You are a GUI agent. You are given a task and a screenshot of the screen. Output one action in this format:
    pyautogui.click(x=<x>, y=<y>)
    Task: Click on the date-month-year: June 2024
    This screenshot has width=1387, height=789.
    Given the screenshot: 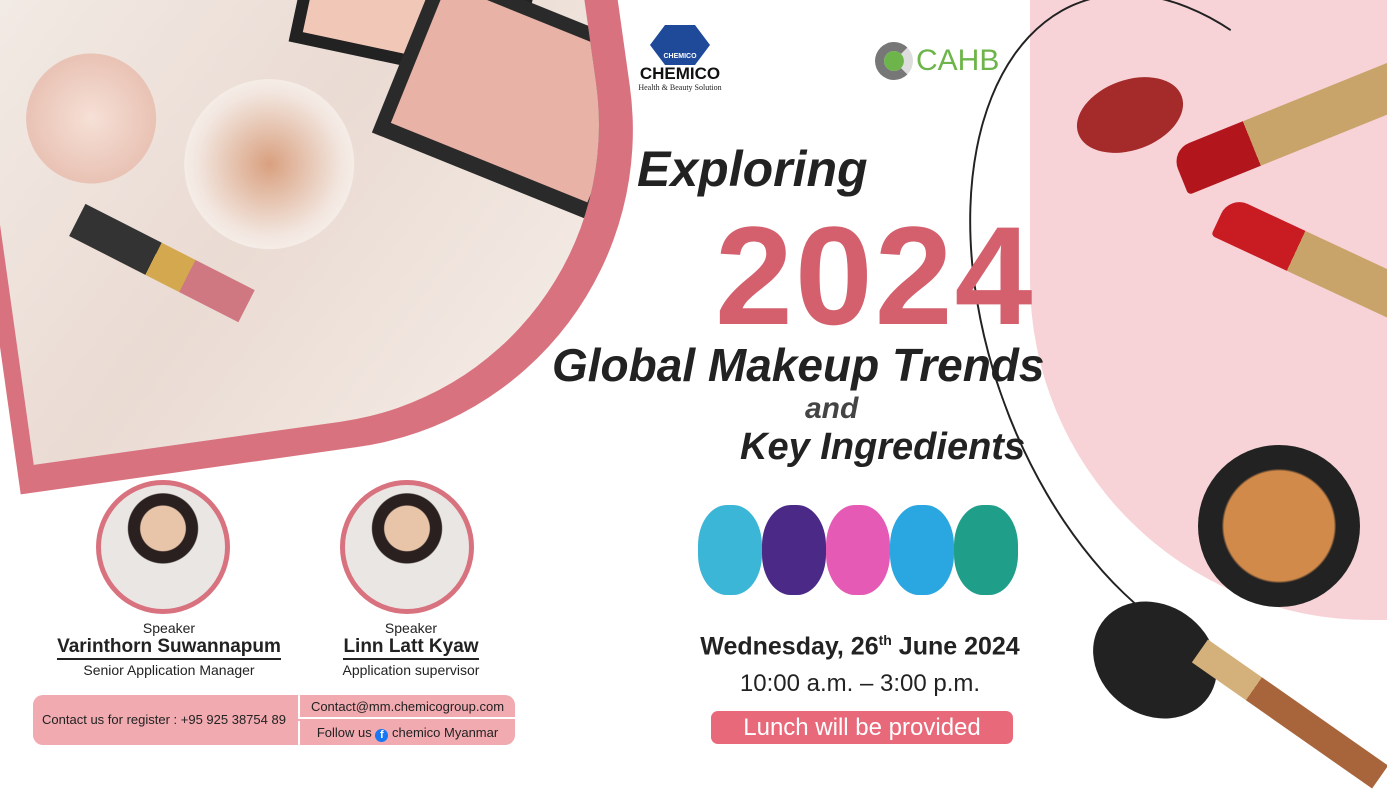 What is the action you would take?
    pyautogui.click(x=955, y=646)
    